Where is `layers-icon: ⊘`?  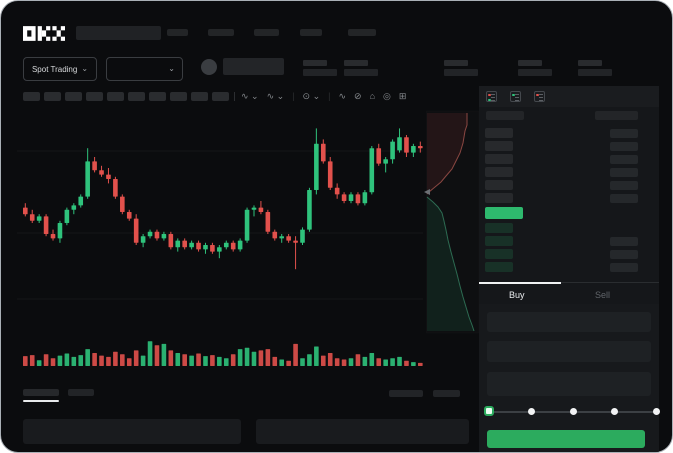
layers-icon: ⊘ is located at coordinates (358, 96).